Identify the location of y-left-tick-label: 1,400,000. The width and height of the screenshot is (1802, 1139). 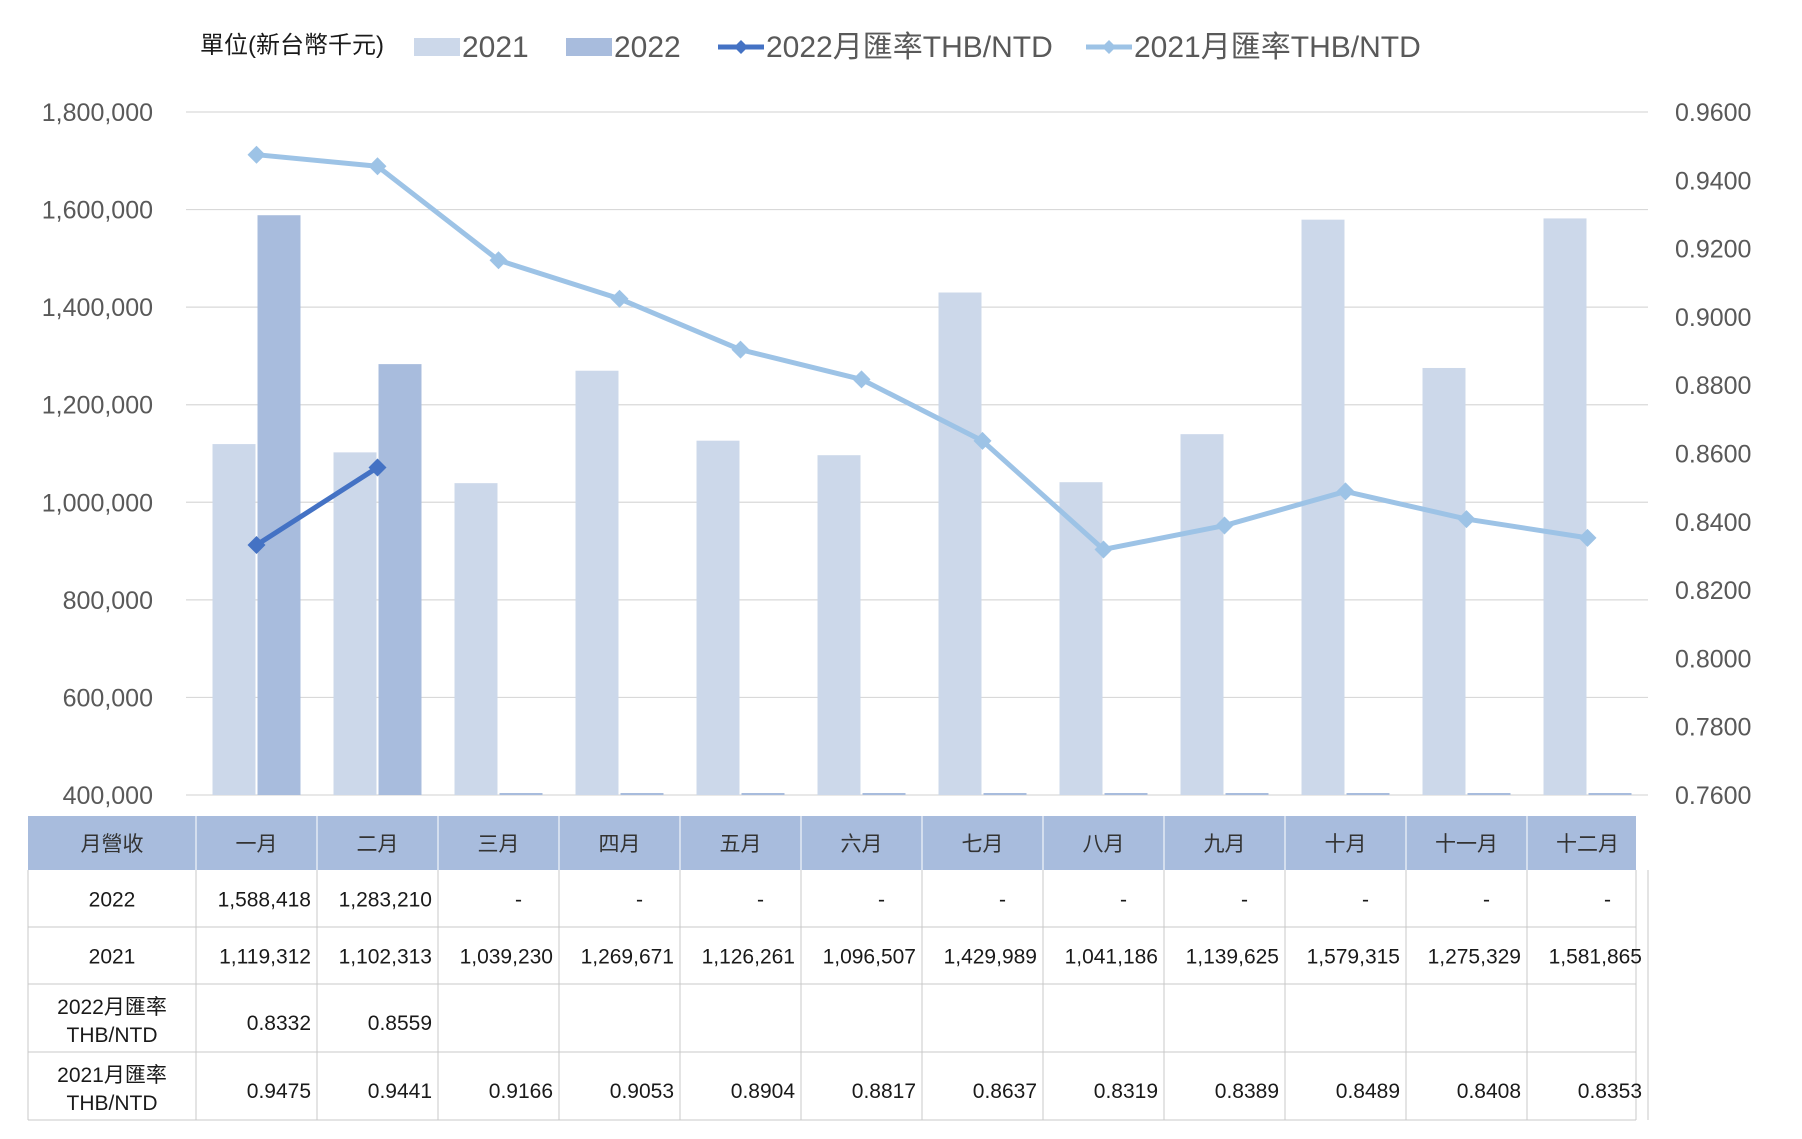
(97, 308).